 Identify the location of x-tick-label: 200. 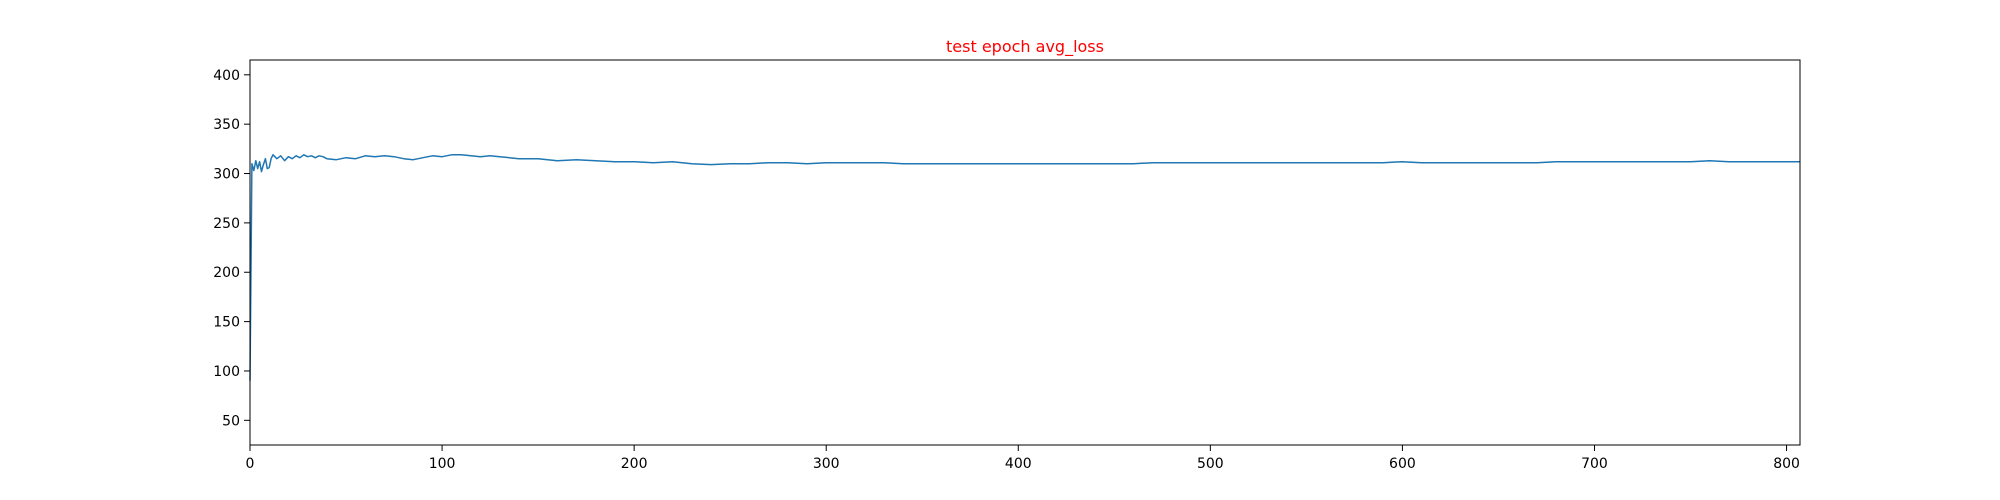
(634, 464).